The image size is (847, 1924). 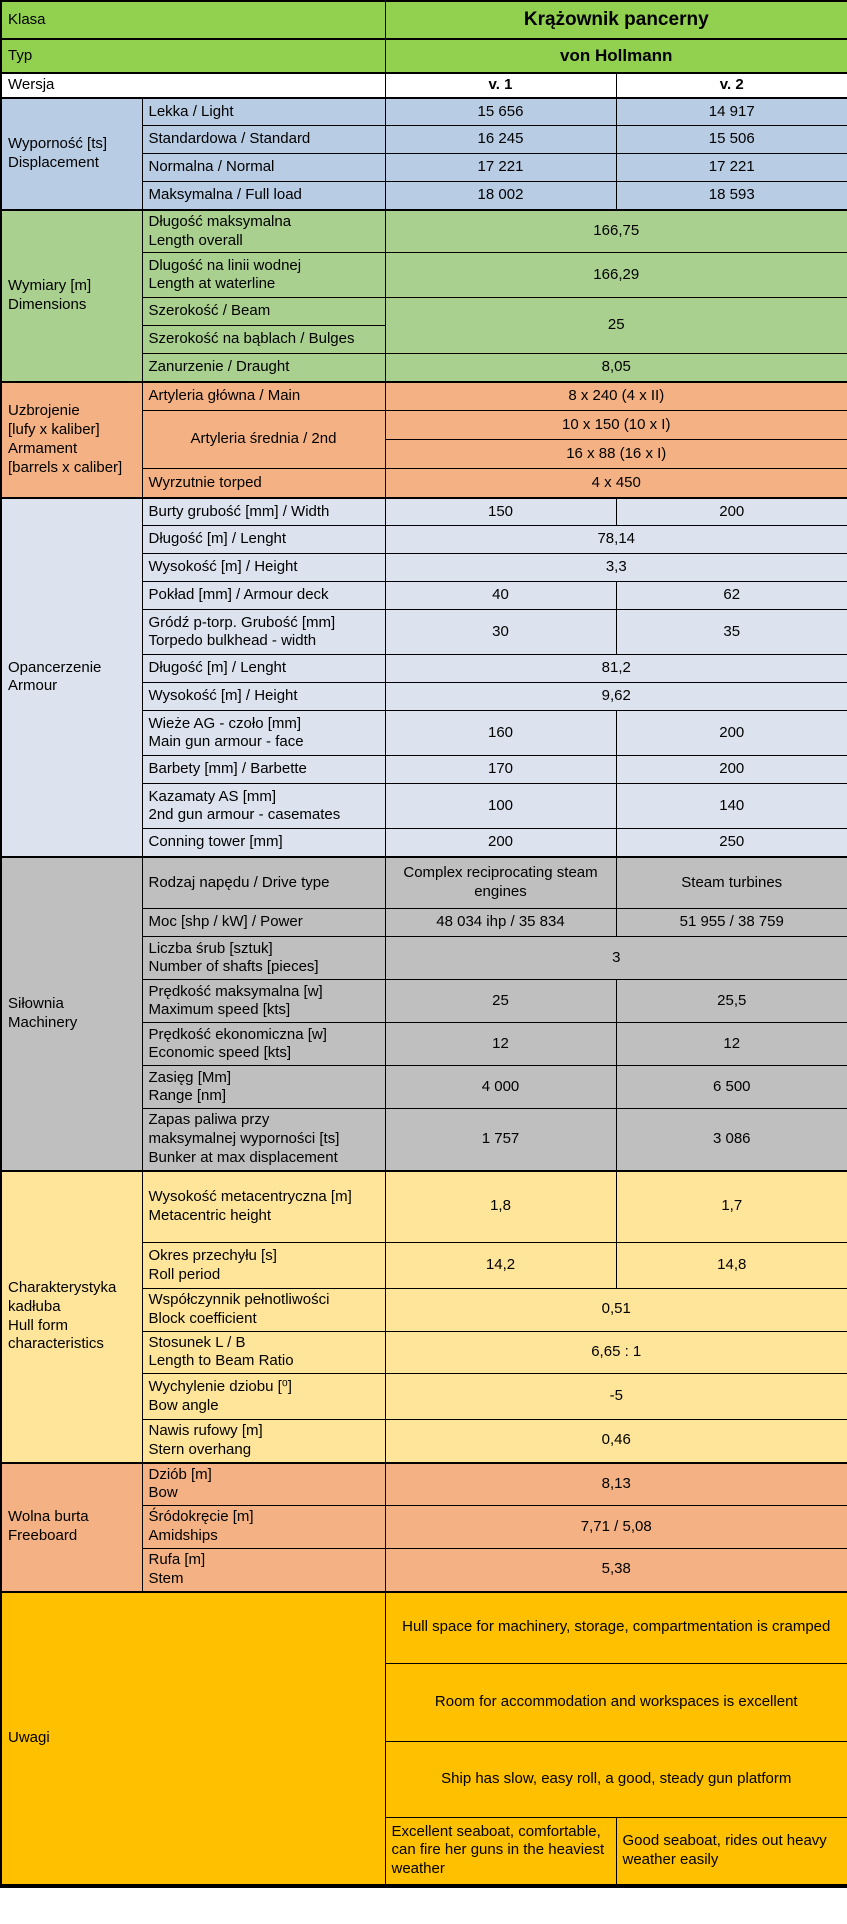 What do you see at coordinates (166, 1578) in the screenshot?
I see `row-label-en: Stem` at bounding box center [166, 1578].